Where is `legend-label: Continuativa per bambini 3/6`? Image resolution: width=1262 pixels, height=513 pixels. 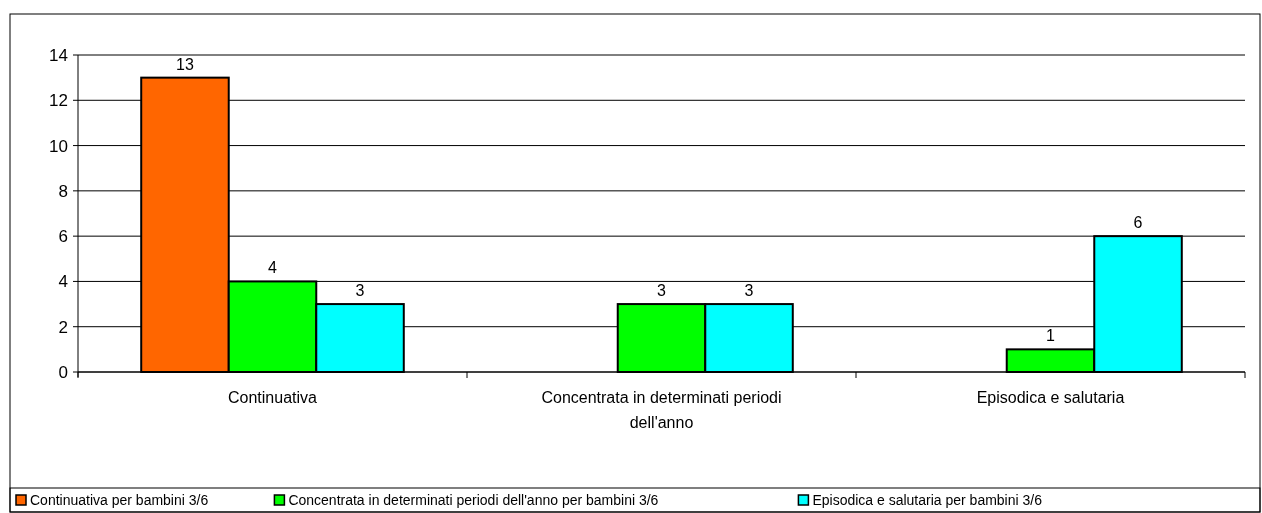
legend-label: Continuativa per bambini 3/6 is located at coordinates (119, 500).